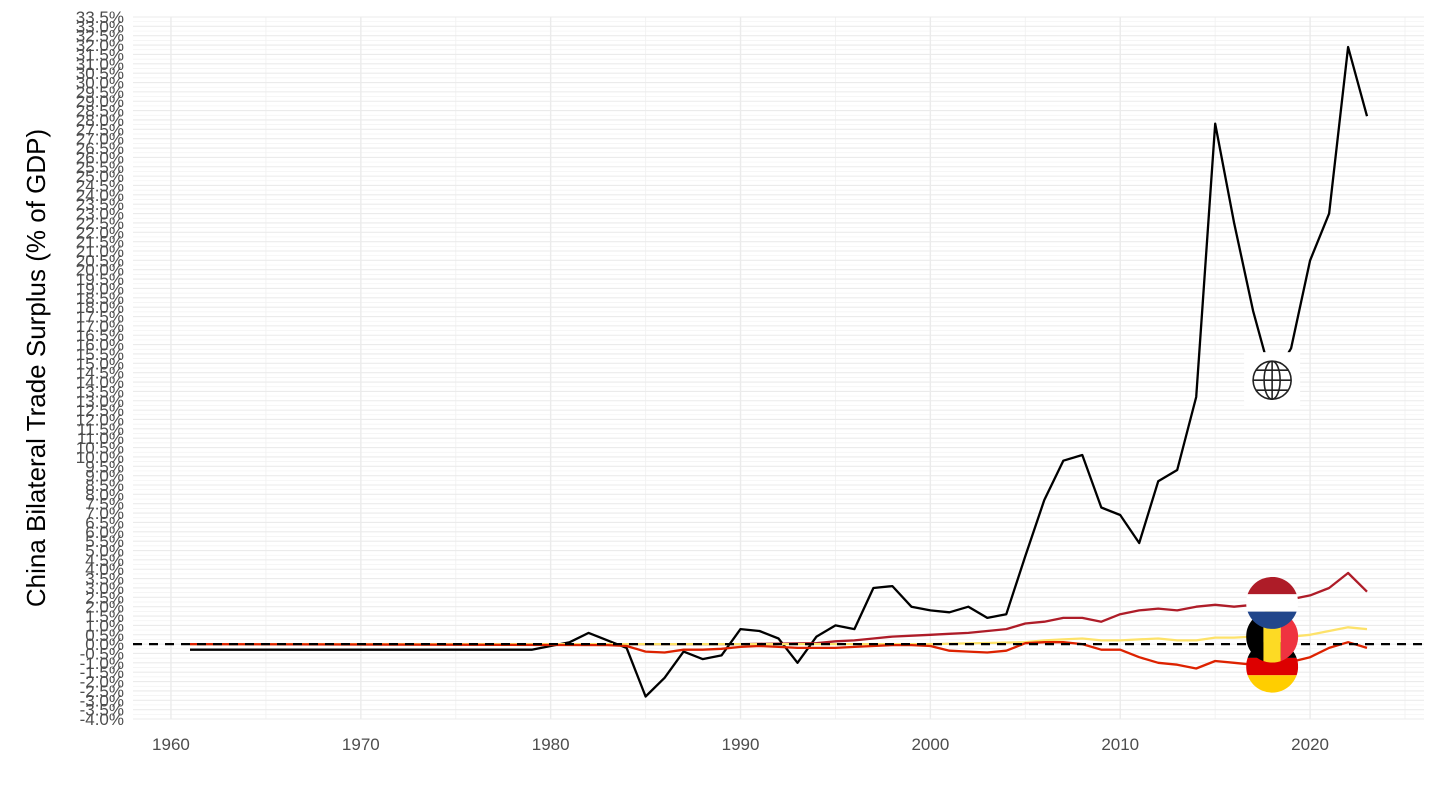  Describe the element at coordinates (102, 710) in the screenshot. I see `y-tick-label: -3.5%` at that location.